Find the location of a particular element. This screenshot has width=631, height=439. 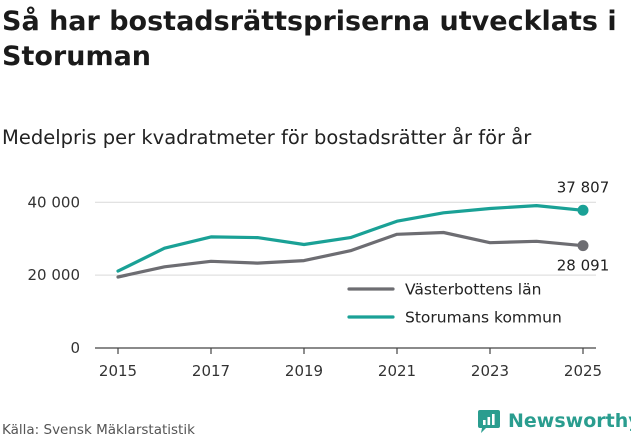

source-note: Källa: Svensk Mäklarstatistik is located at coordinates (98, 430).